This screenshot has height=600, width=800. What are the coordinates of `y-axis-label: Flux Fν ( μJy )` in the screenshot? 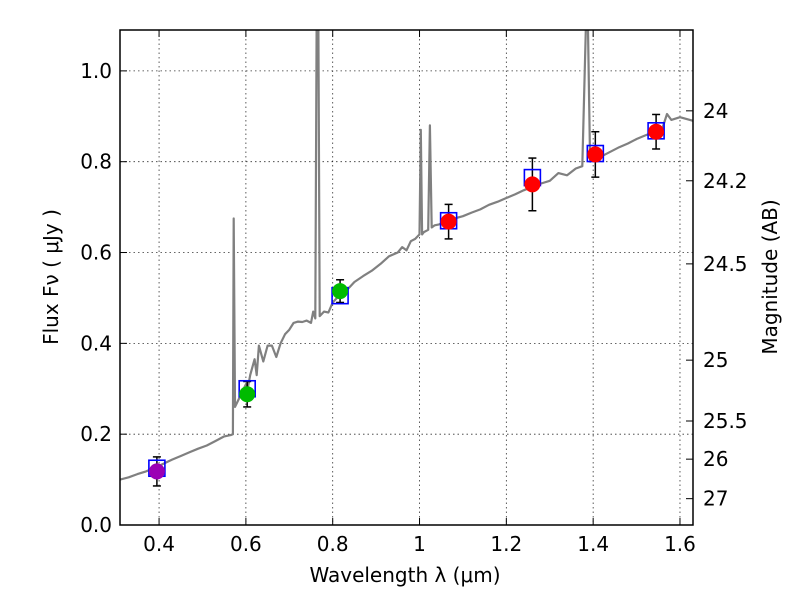 It's located at (51, 277).